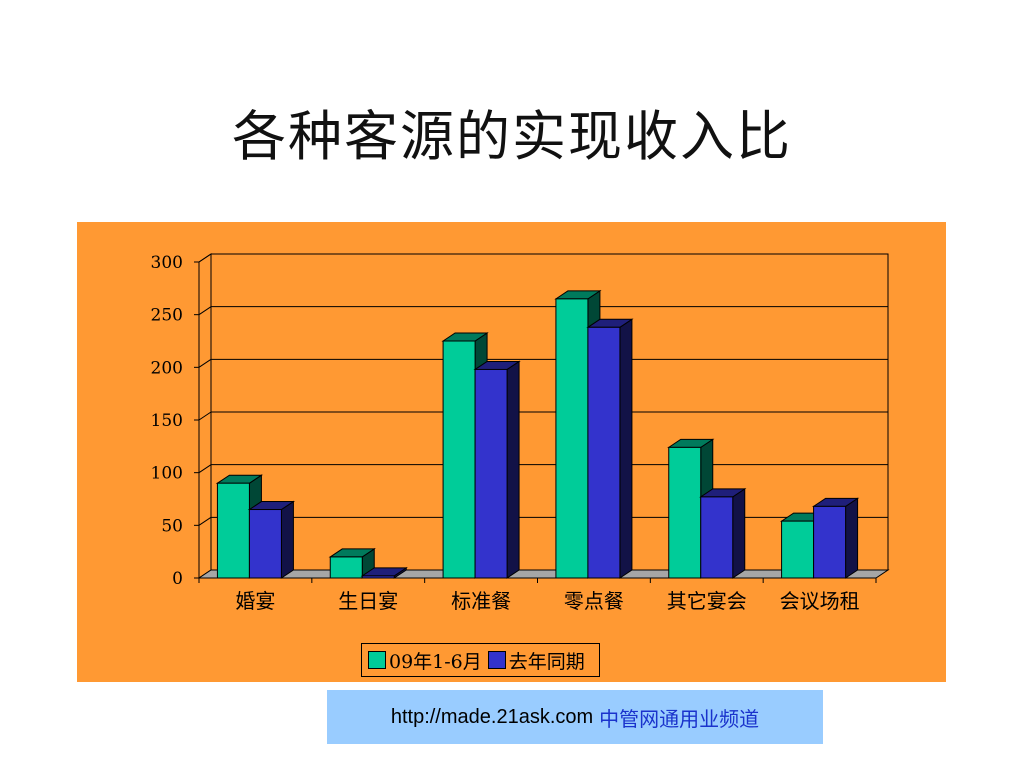 Image resolution: width=1024 pixels, height=768 pixels. I want to click on chart-legend: 09年1-6月 去年同期, so click(480, 660).